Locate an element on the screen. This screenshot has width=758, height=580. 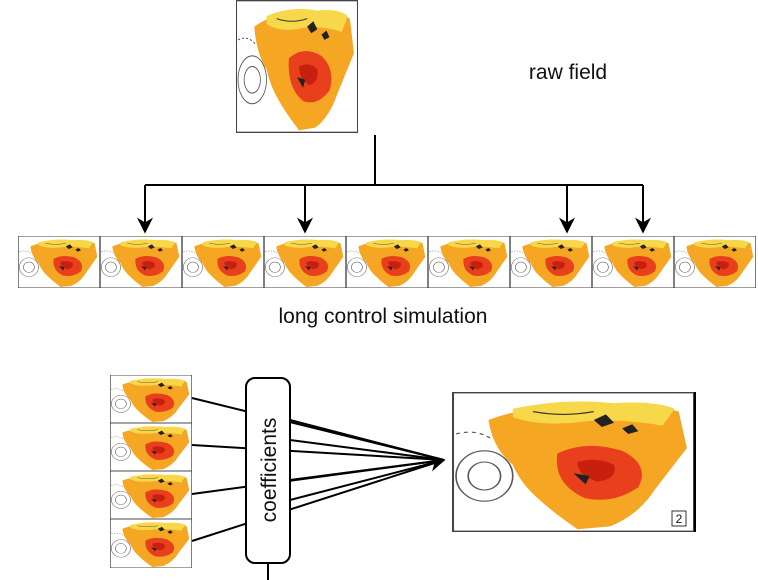
panel-number-box is located at coordinates (679, 518).